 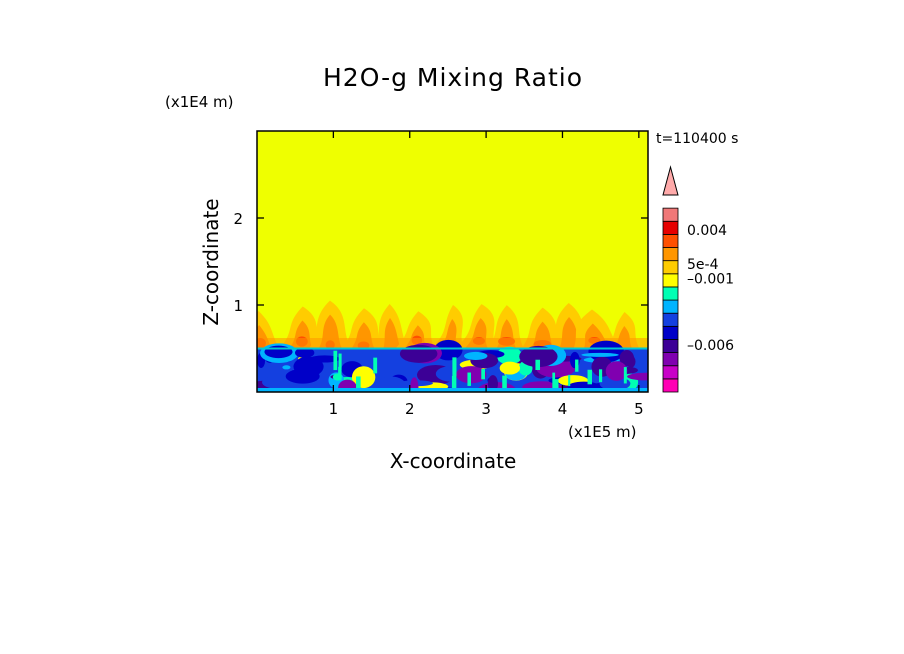 What do you see at coordinates (453, 77) in the screenshot?
I see `chart-title: H2O-g Mixing Ratio` at bounding box center [453, 77].